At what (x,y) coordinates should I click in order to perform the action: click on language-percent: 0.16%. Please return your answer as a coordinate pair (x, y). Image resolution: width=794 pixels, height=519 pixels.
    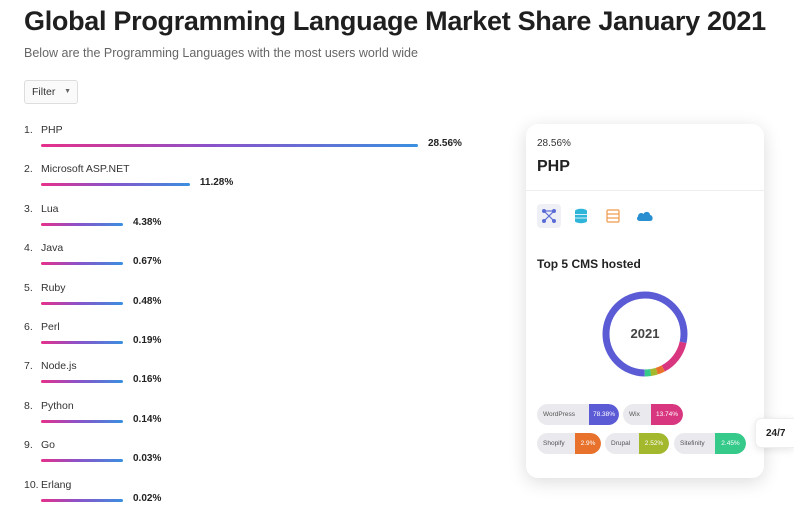
    Looking at the image, I should click on (147, 380).